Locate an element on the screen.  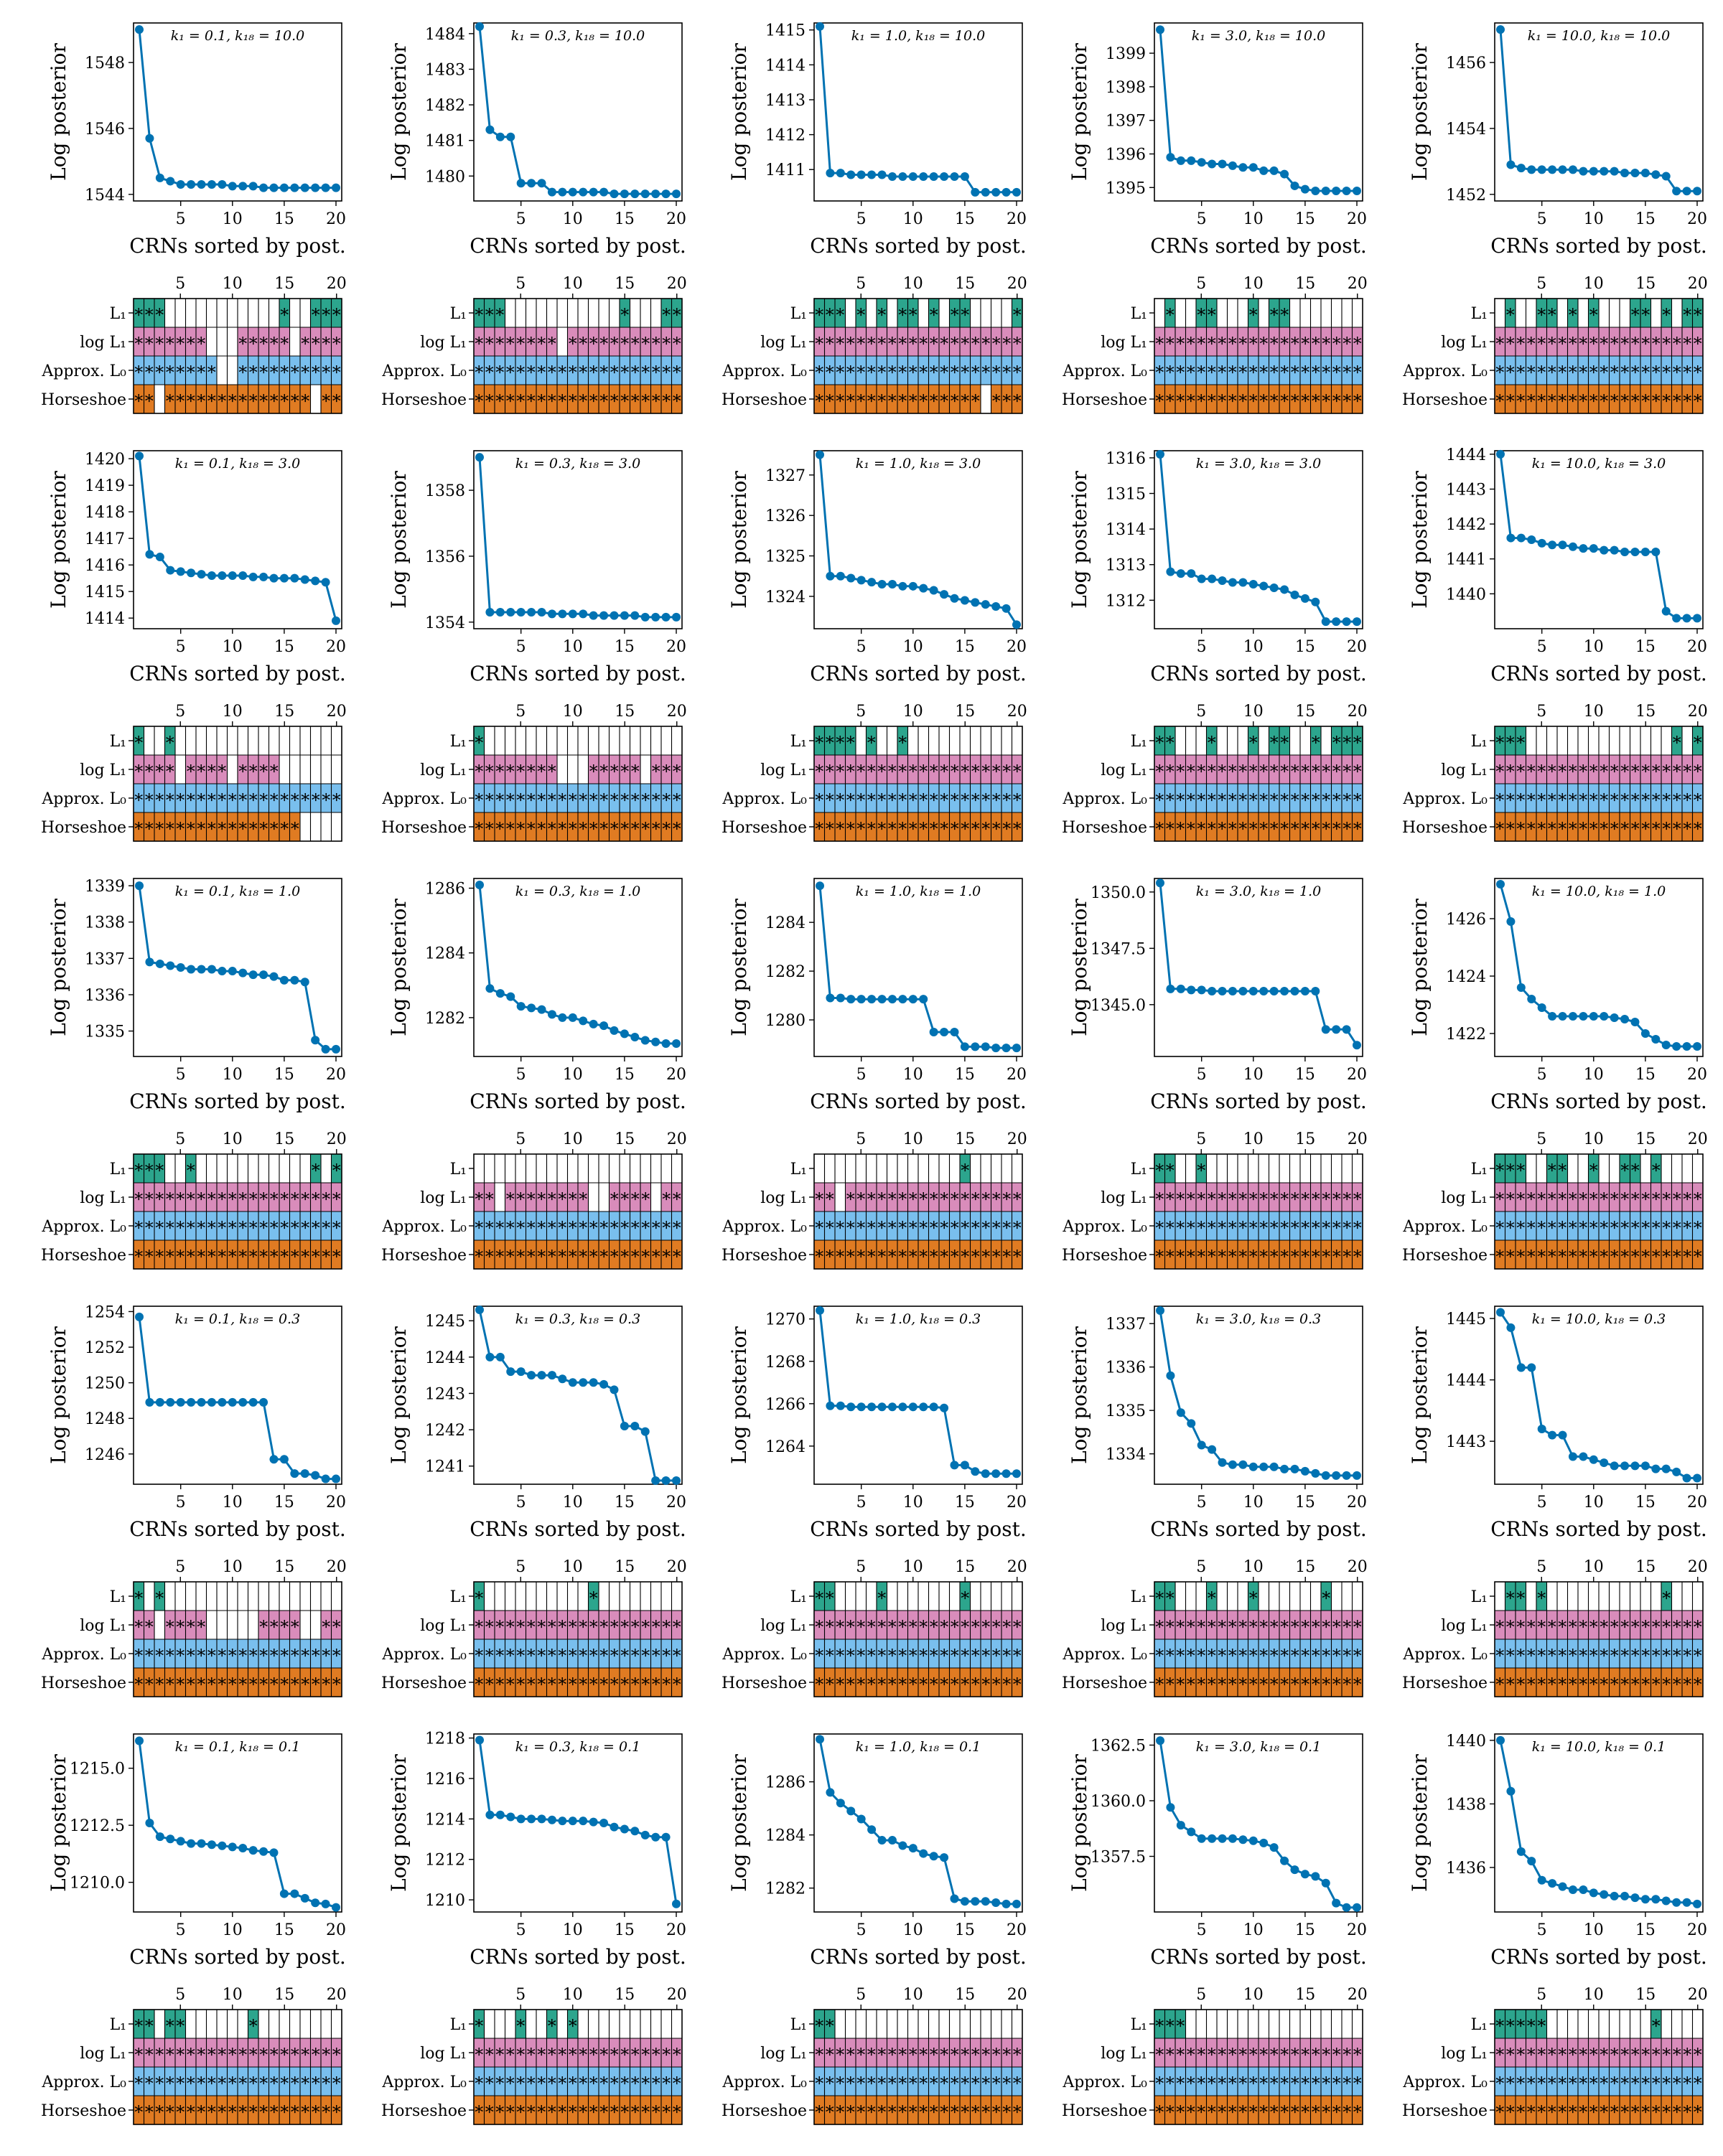
y-tick-label: 1345.0 is located at coordinates (1118, 1006).